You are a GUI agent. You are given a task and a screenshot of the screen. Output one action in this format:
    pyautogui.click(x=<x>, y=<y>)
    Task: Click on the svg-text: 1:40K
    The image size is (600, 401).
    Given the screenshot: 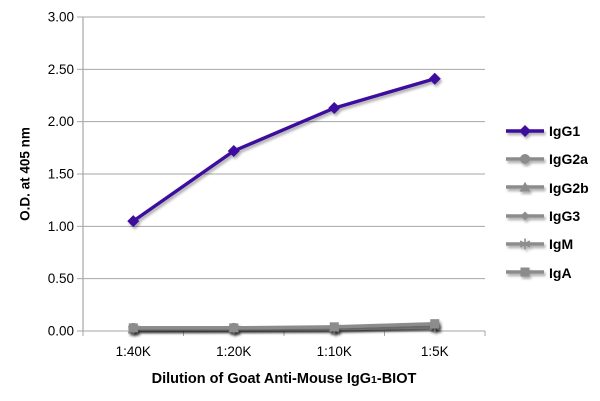 What is the action you would take?
    pyautogui.click(x=133, y=351)
    